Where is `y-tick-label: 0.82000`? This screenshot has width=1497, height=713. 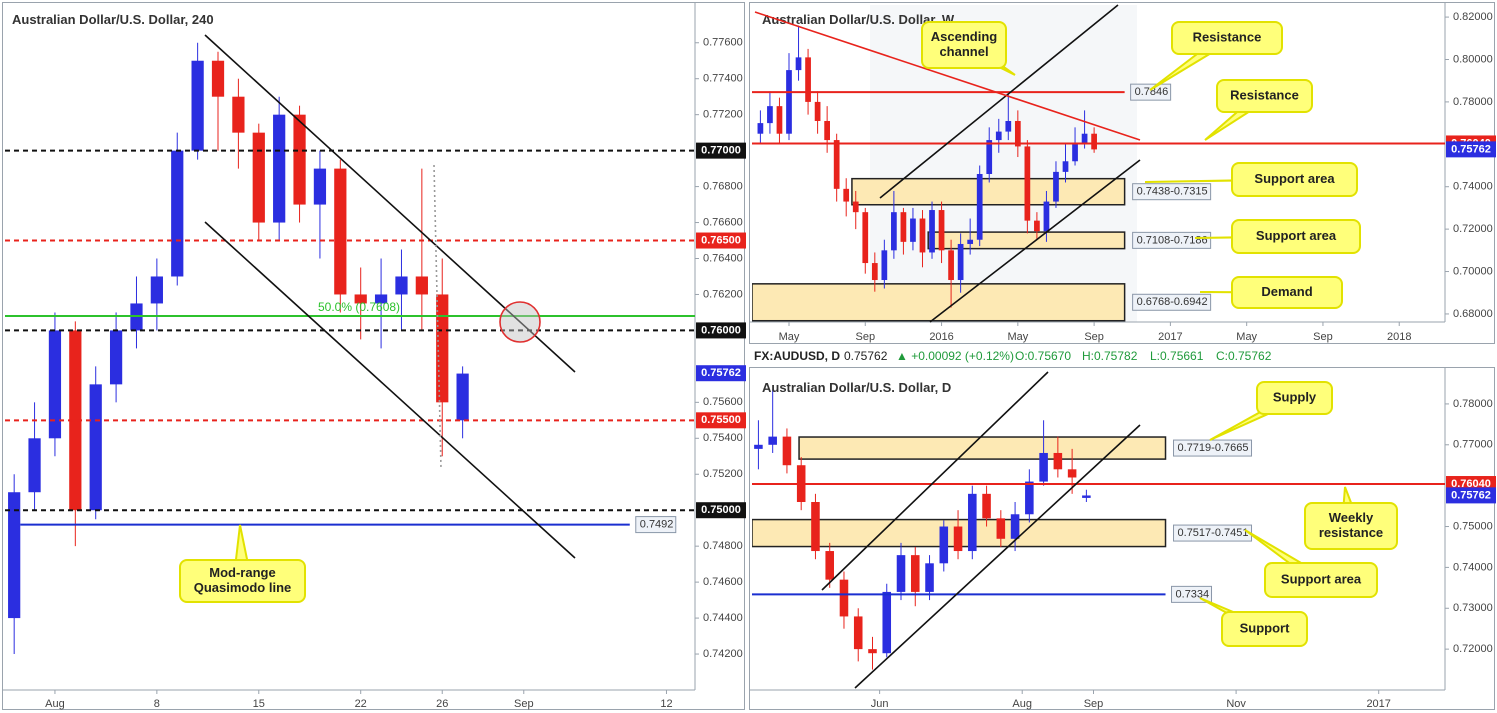
y-tick-label: 0.82000 is located at coordinates (1473, 17).